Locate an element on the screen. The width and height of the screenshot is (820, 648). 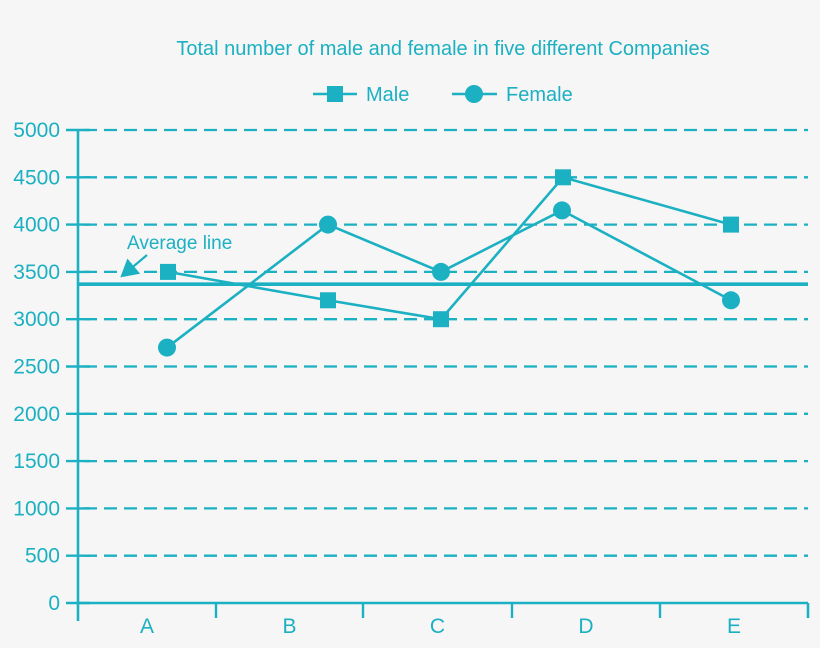
legend: Male Female is located at coordinates (443, 95).